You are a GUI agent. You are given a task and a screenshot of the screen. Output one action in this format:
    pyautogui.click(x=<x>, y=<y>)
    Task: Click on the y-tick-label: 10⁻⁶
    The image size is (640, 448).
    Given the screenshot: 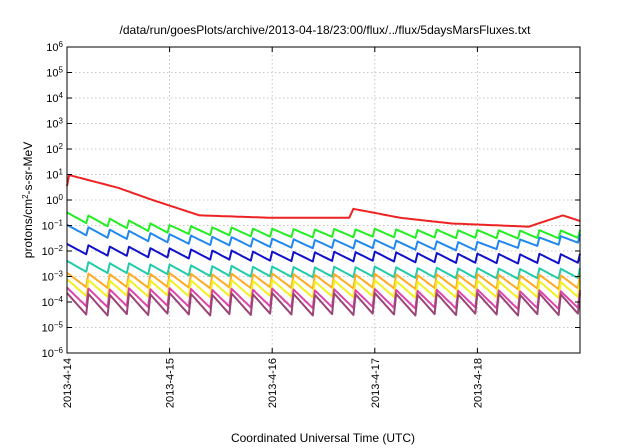 What is the action you would take?
    pyautogui.click(x=53, y=353)
    